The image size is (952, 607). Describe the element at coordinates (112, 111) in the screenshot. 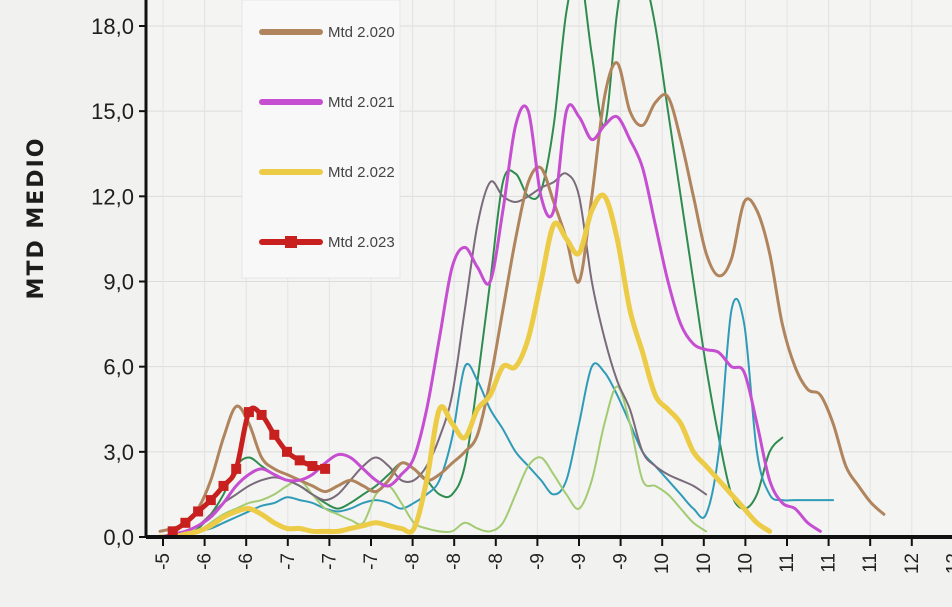

I see `y-tick-label: 15,0` at that location.